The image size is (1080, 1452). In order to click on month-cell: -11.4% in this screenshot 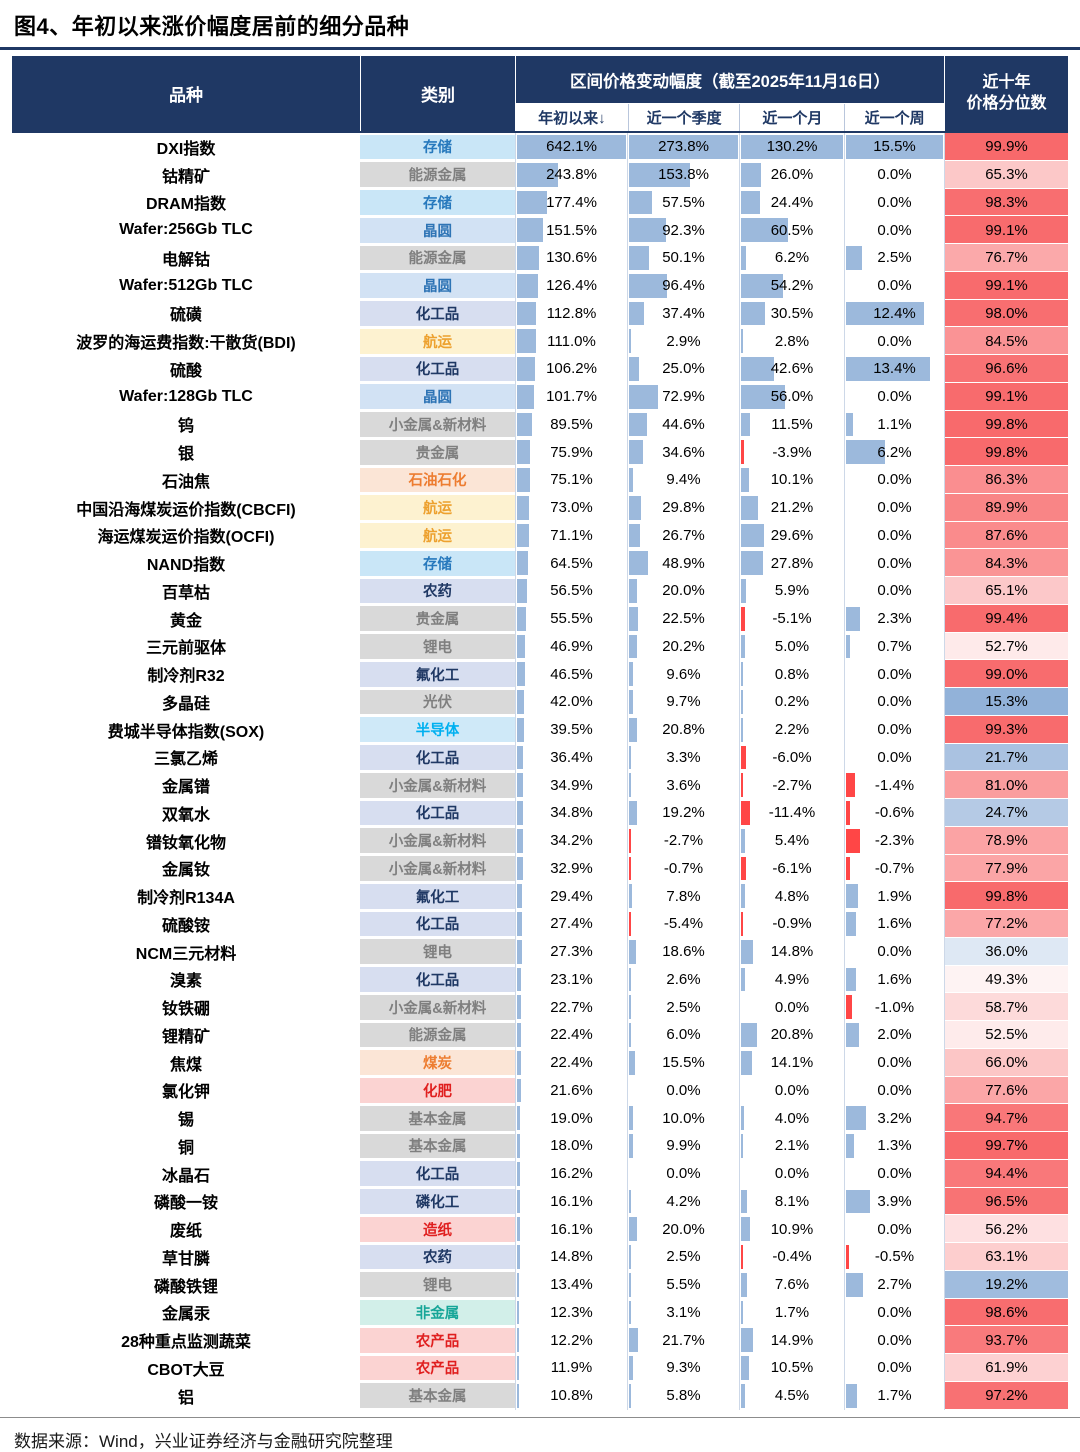, I will do `click(791, 813)`.